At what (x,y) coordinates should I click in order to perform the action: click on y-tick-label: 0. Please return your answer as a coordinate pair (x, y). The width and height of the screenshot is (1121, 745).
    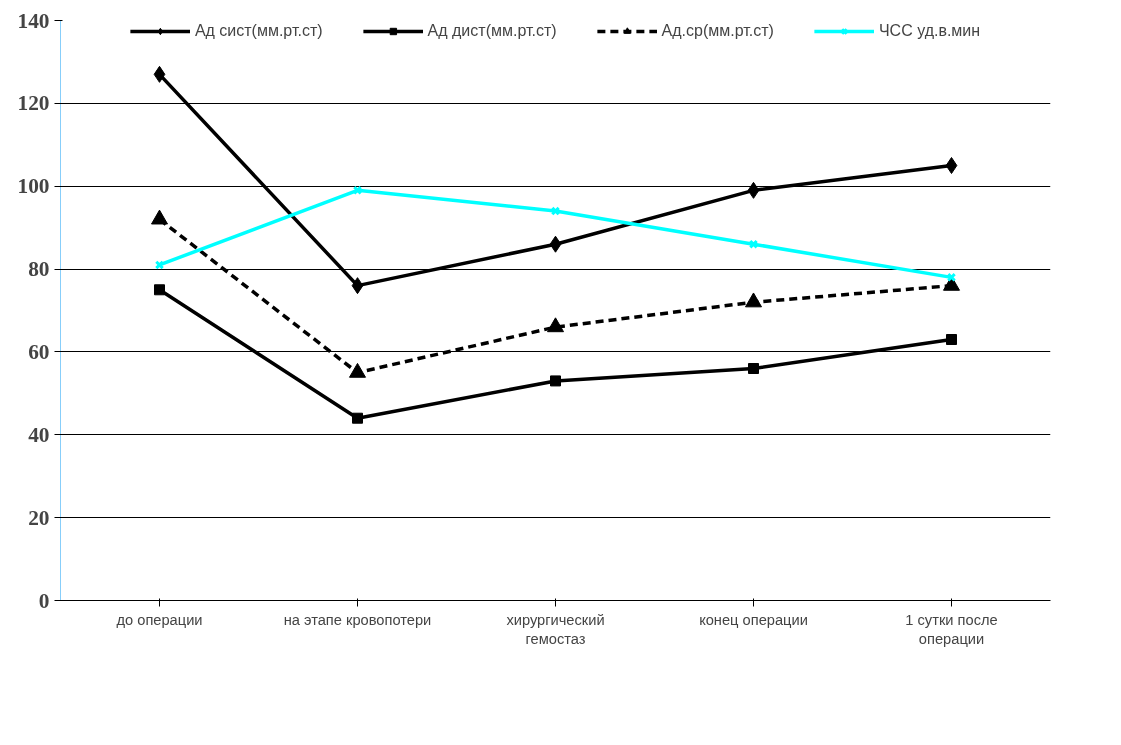
    Looking at the image, I should click on (44, 600).